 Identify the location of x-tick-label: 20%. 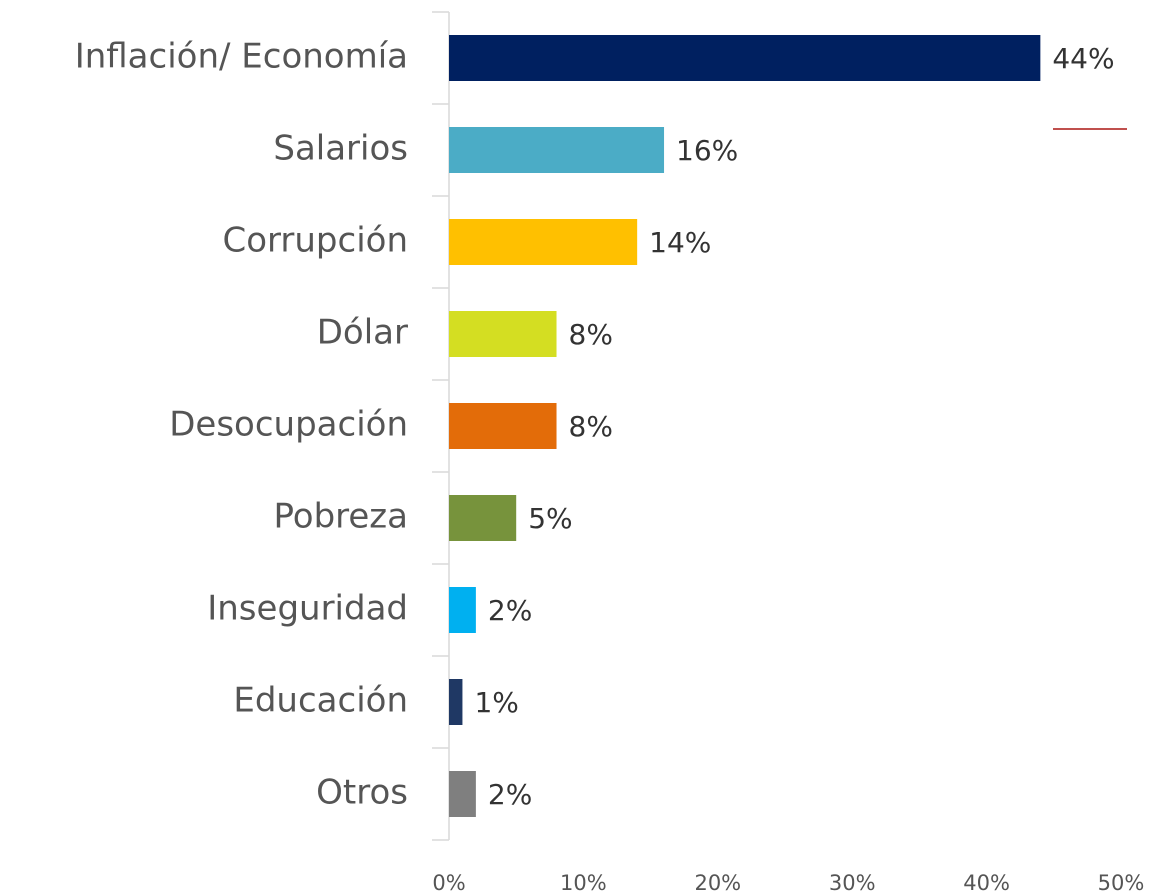
(717, 883).